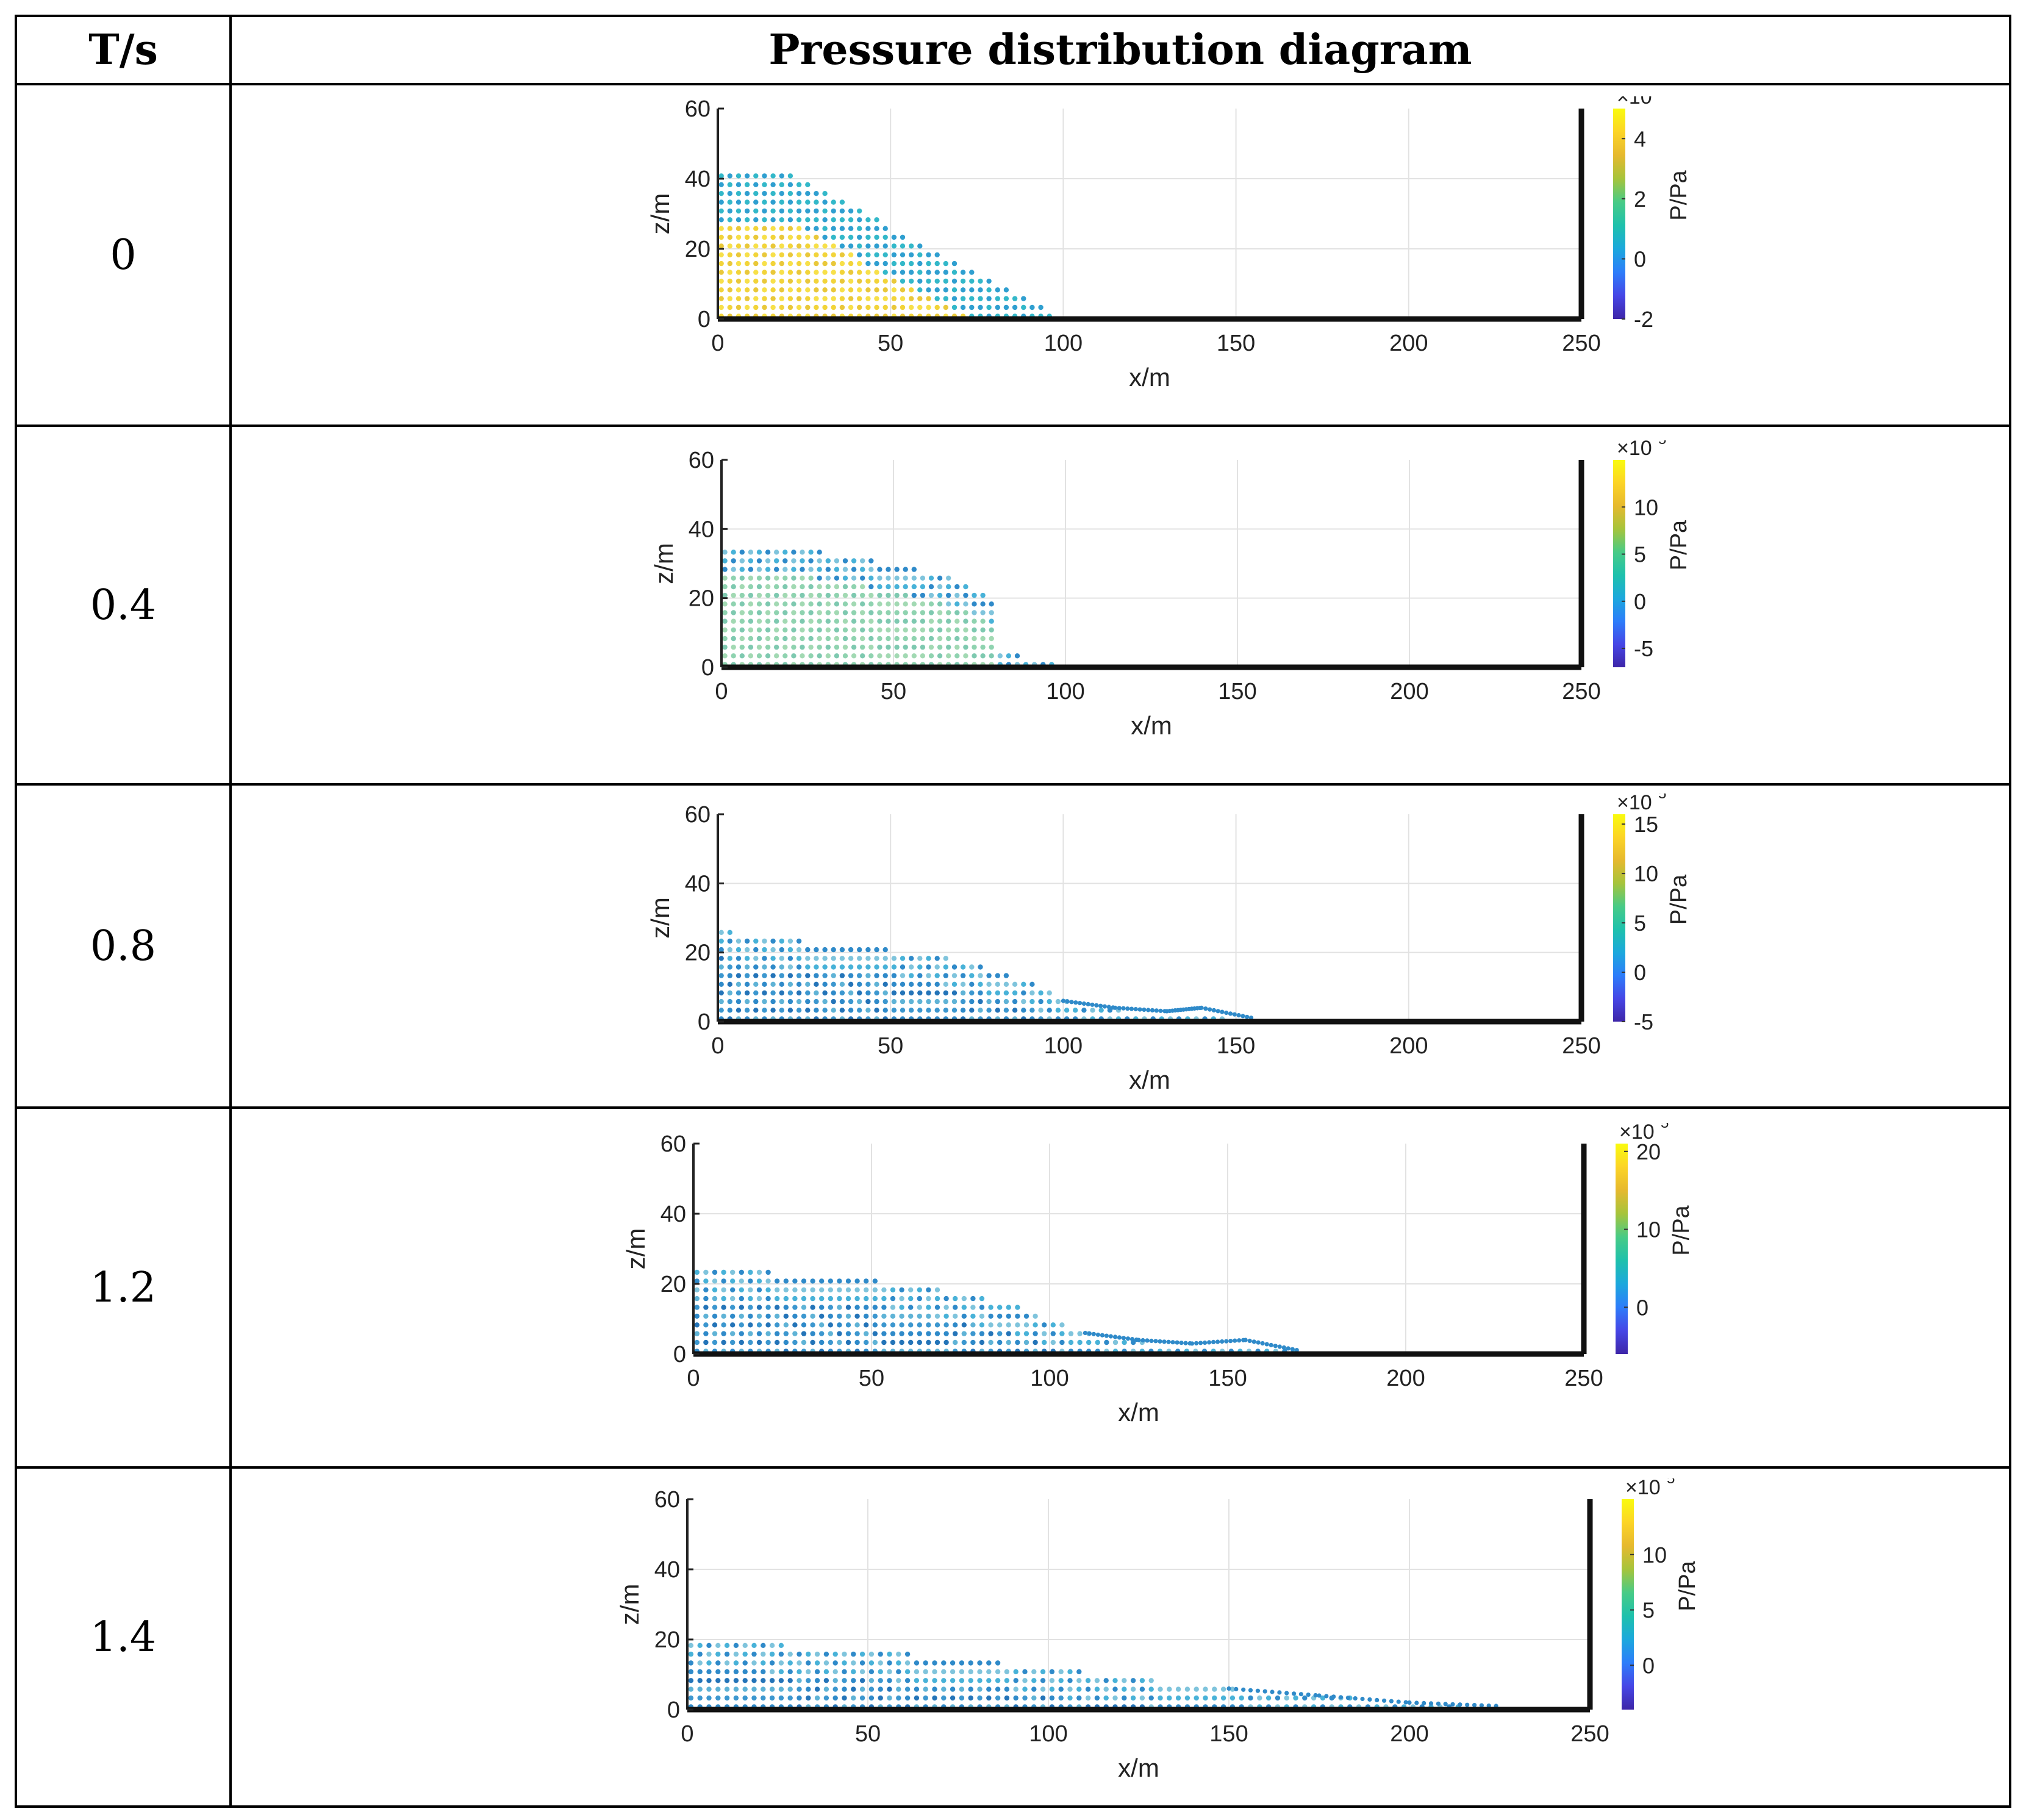 This screenshot has width=2026, height=1820. I want to click on colorbar-tick-label: 5, so click(1648, 1610).